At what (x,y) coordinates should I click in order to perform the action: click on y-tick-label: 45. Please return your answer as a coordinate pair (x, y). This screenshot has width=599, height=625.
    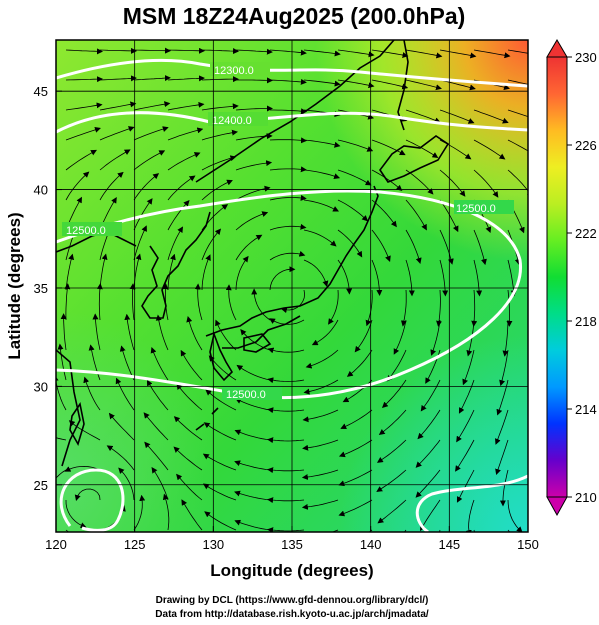
    Looking at the image, I should click on (41, 91).